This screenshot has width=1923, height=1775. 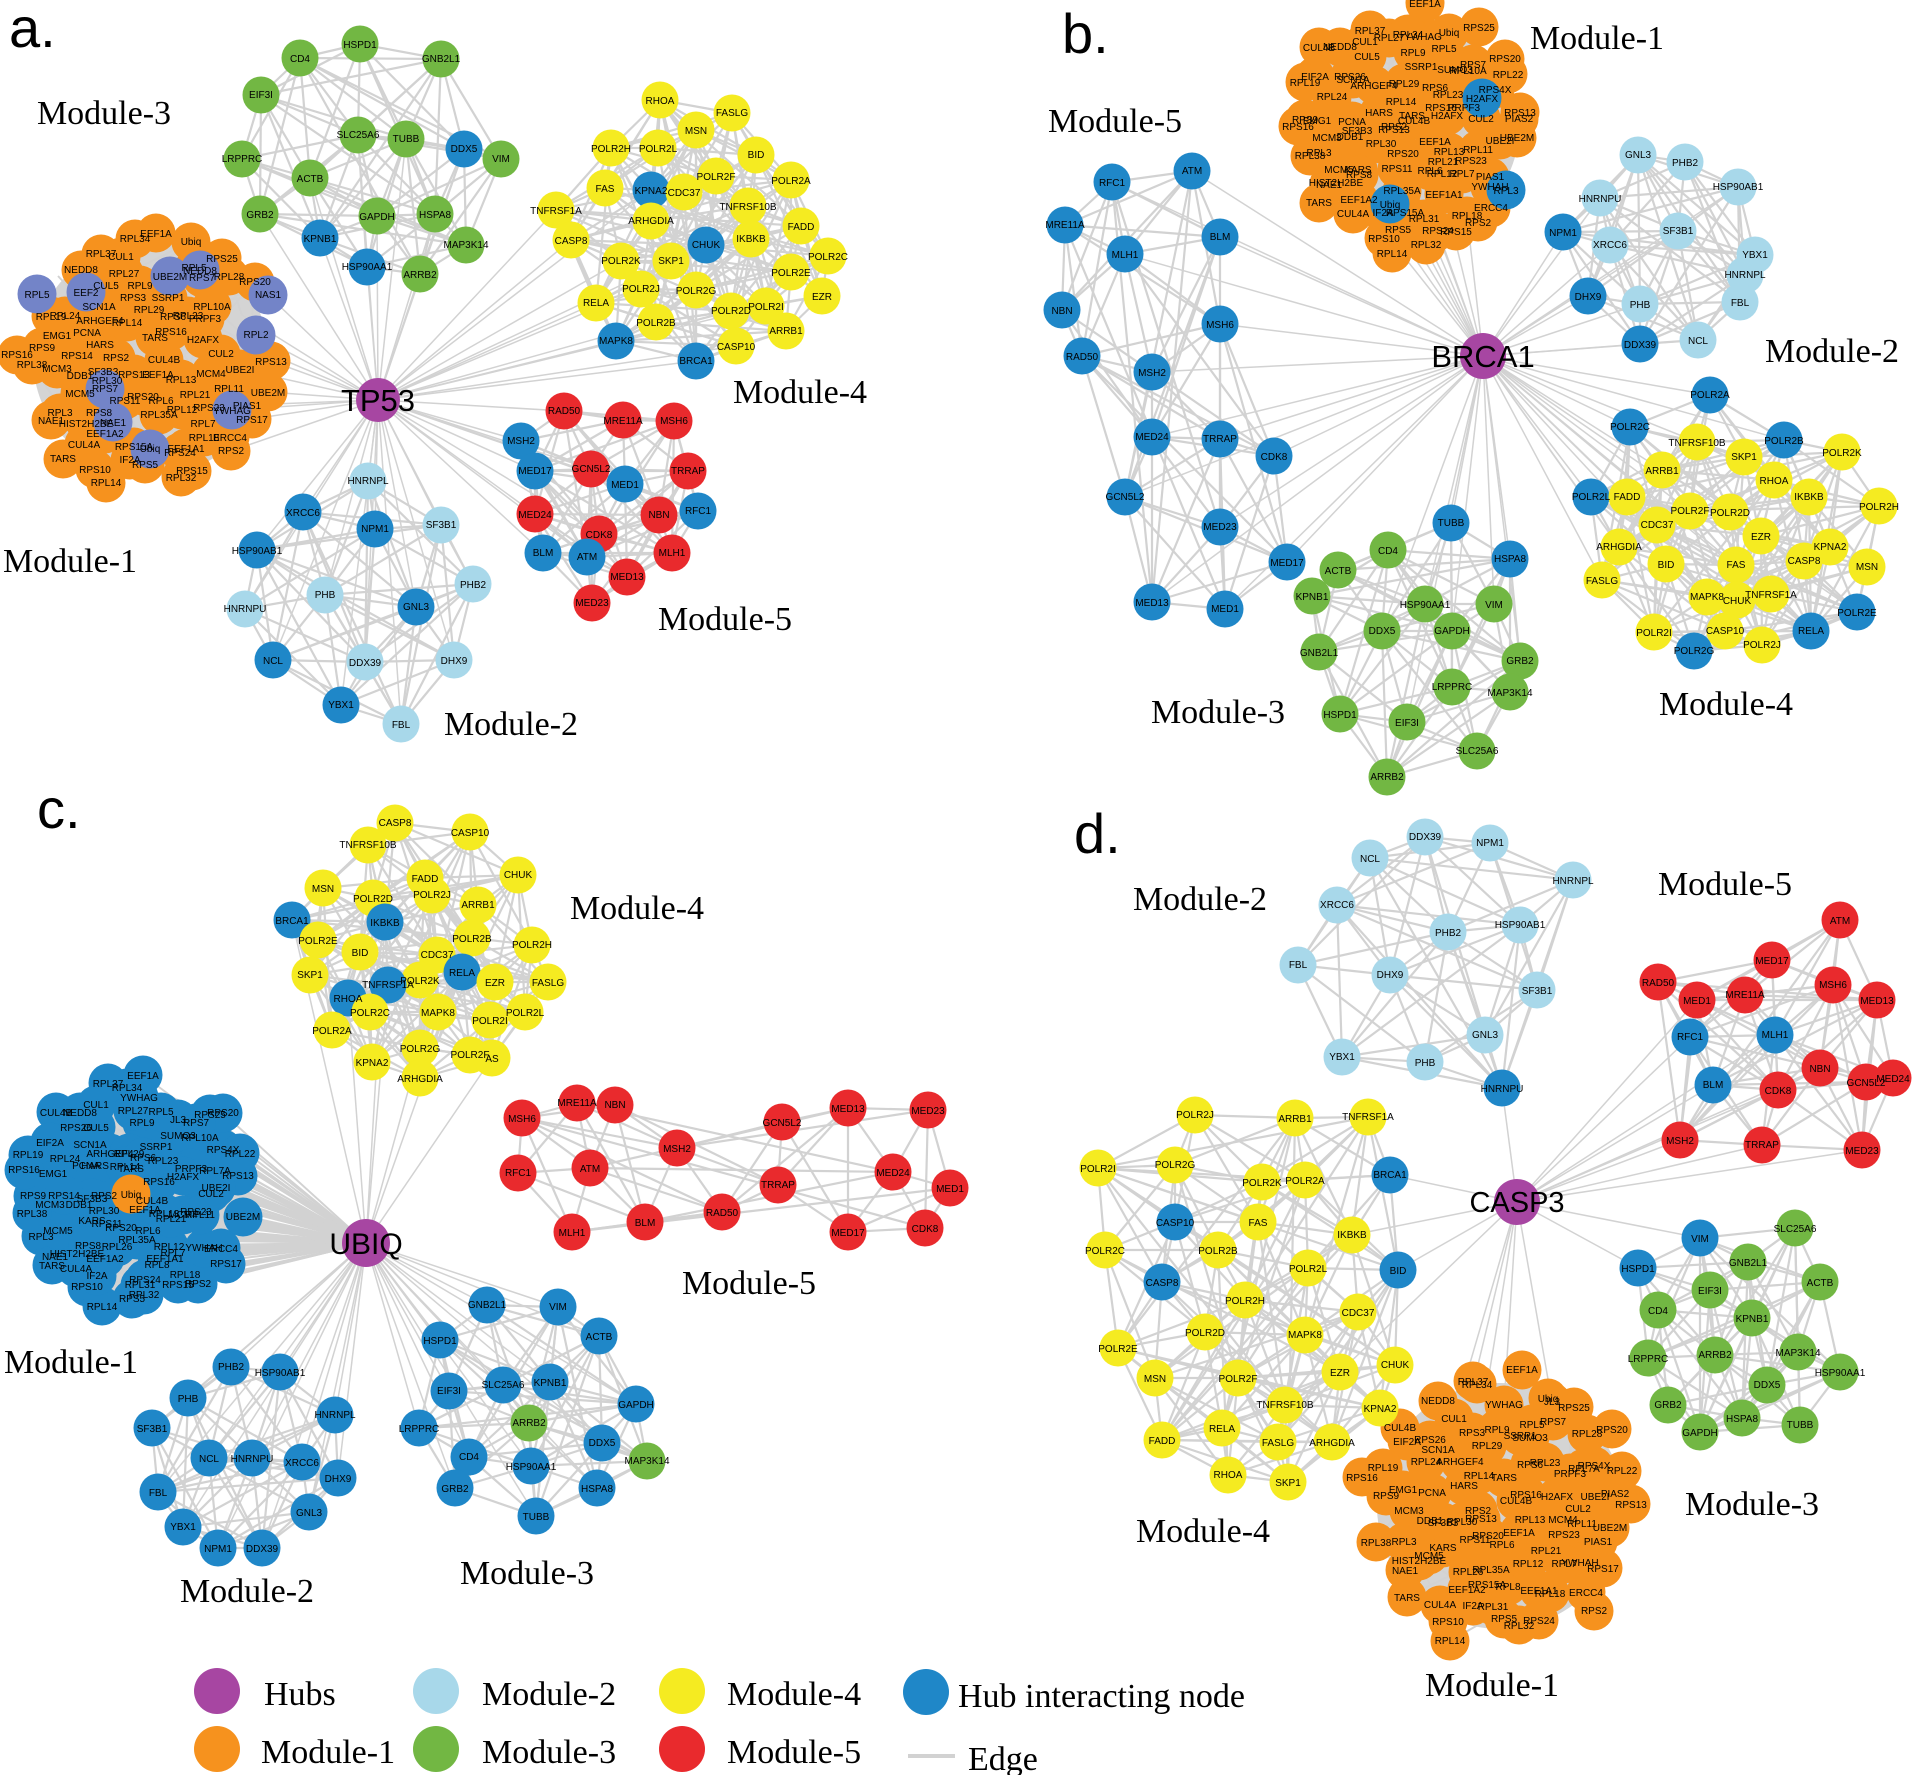 I want to click on svg-text: RPL11, so click(x=1582, y=1524).